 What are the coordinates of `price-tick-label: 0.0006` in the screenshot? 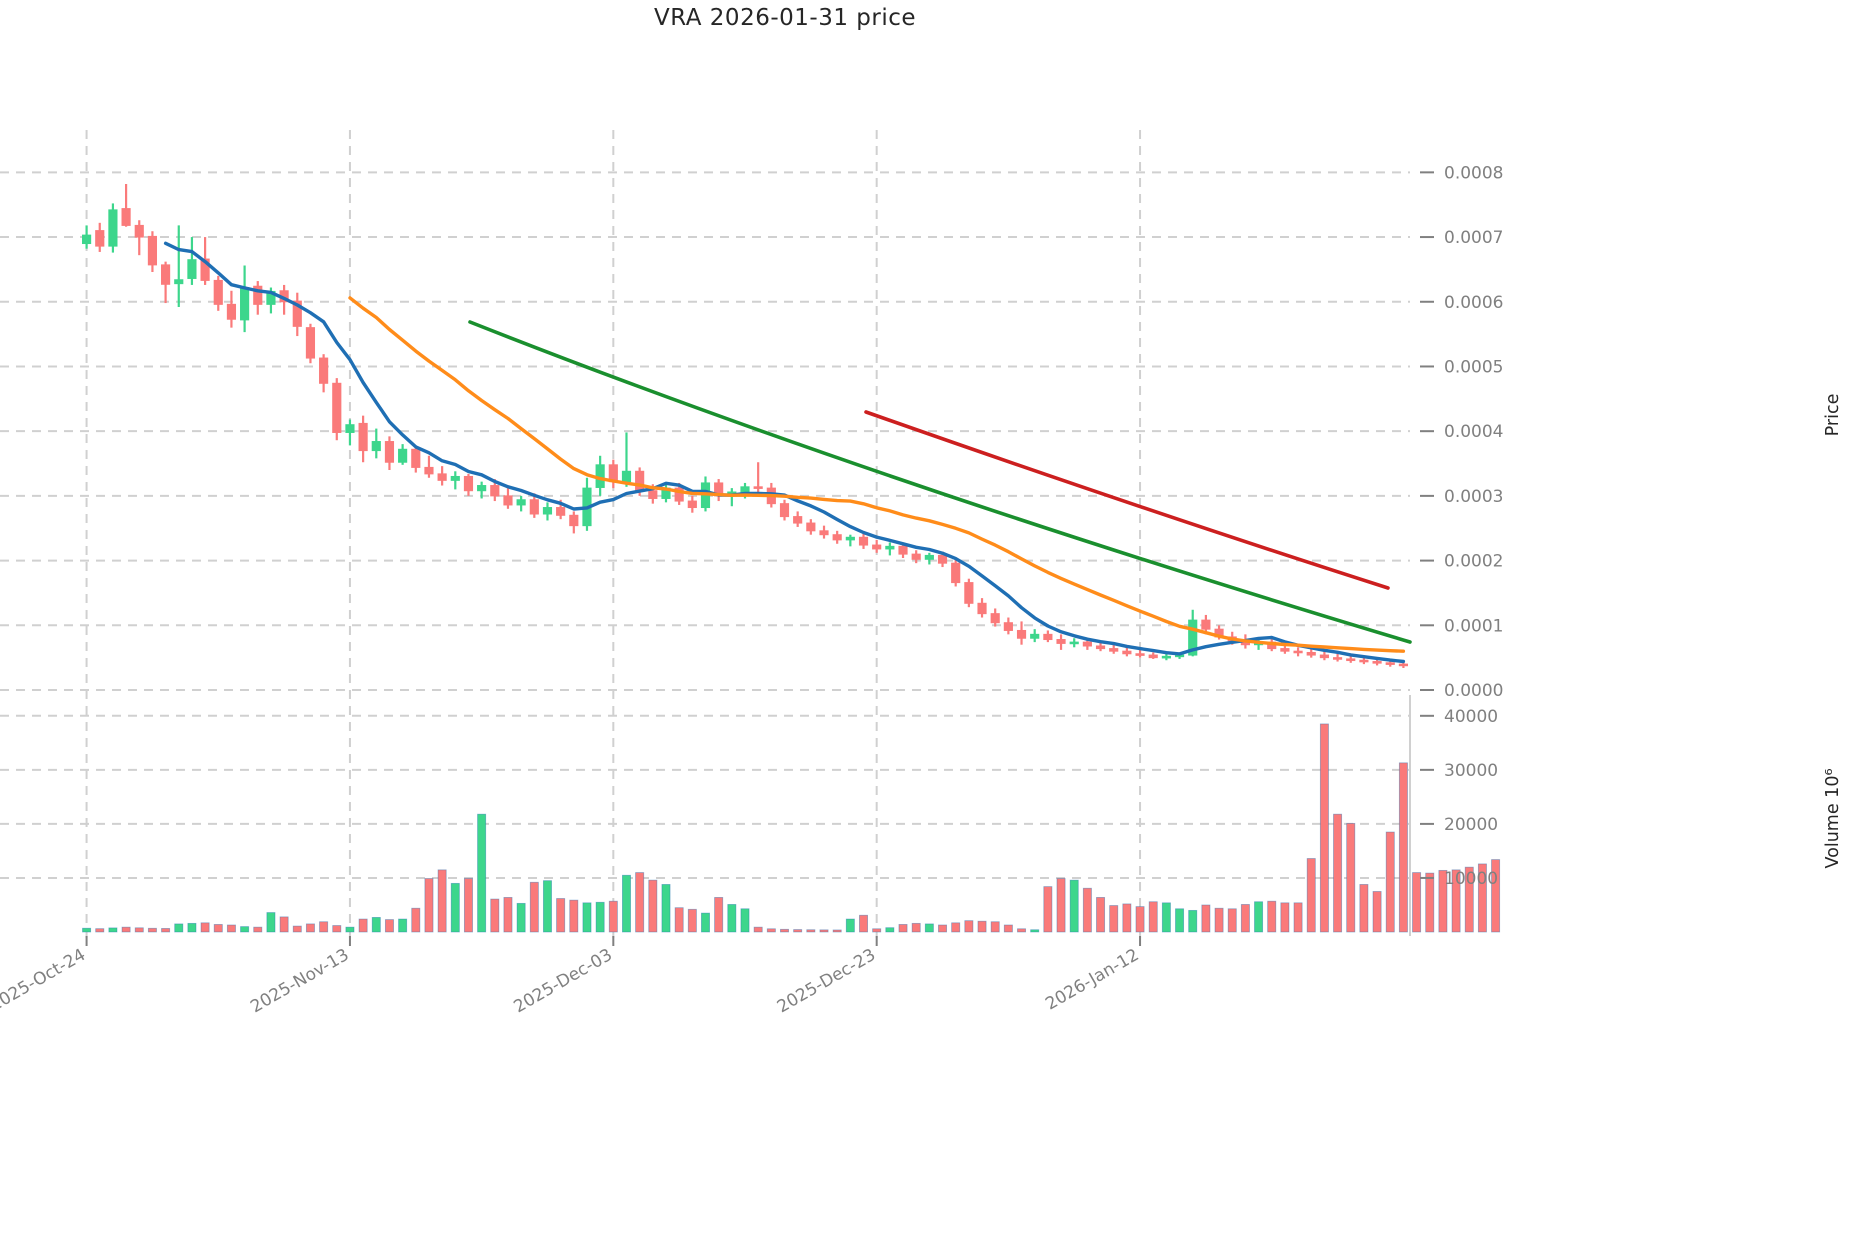 It's located at (1473, 303).